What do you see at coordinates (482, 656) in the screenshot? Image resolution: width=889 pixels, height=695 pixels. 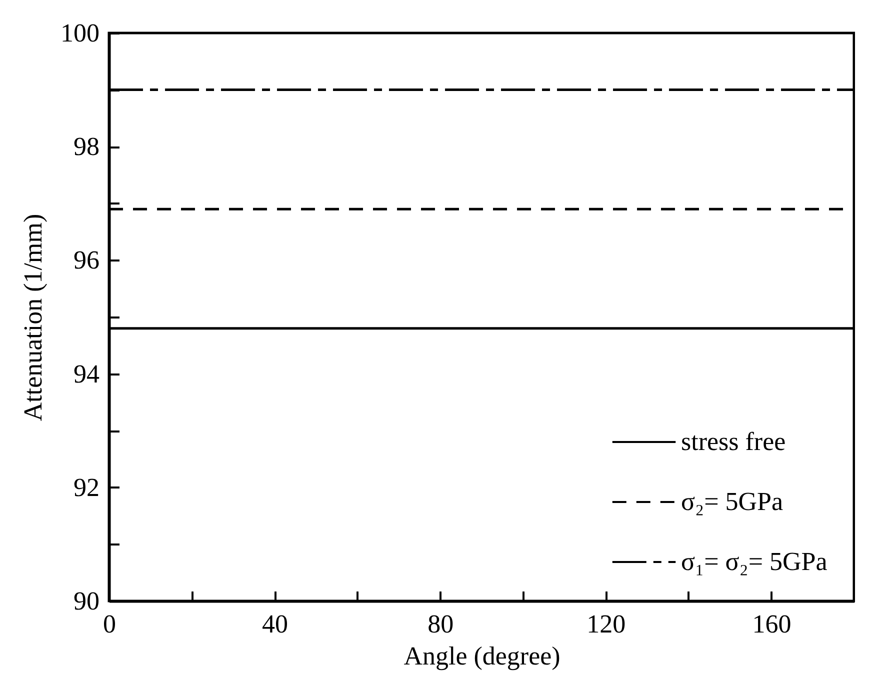 I see `x-axis-title: Angle (degree)` at bounding box center [482, 656].